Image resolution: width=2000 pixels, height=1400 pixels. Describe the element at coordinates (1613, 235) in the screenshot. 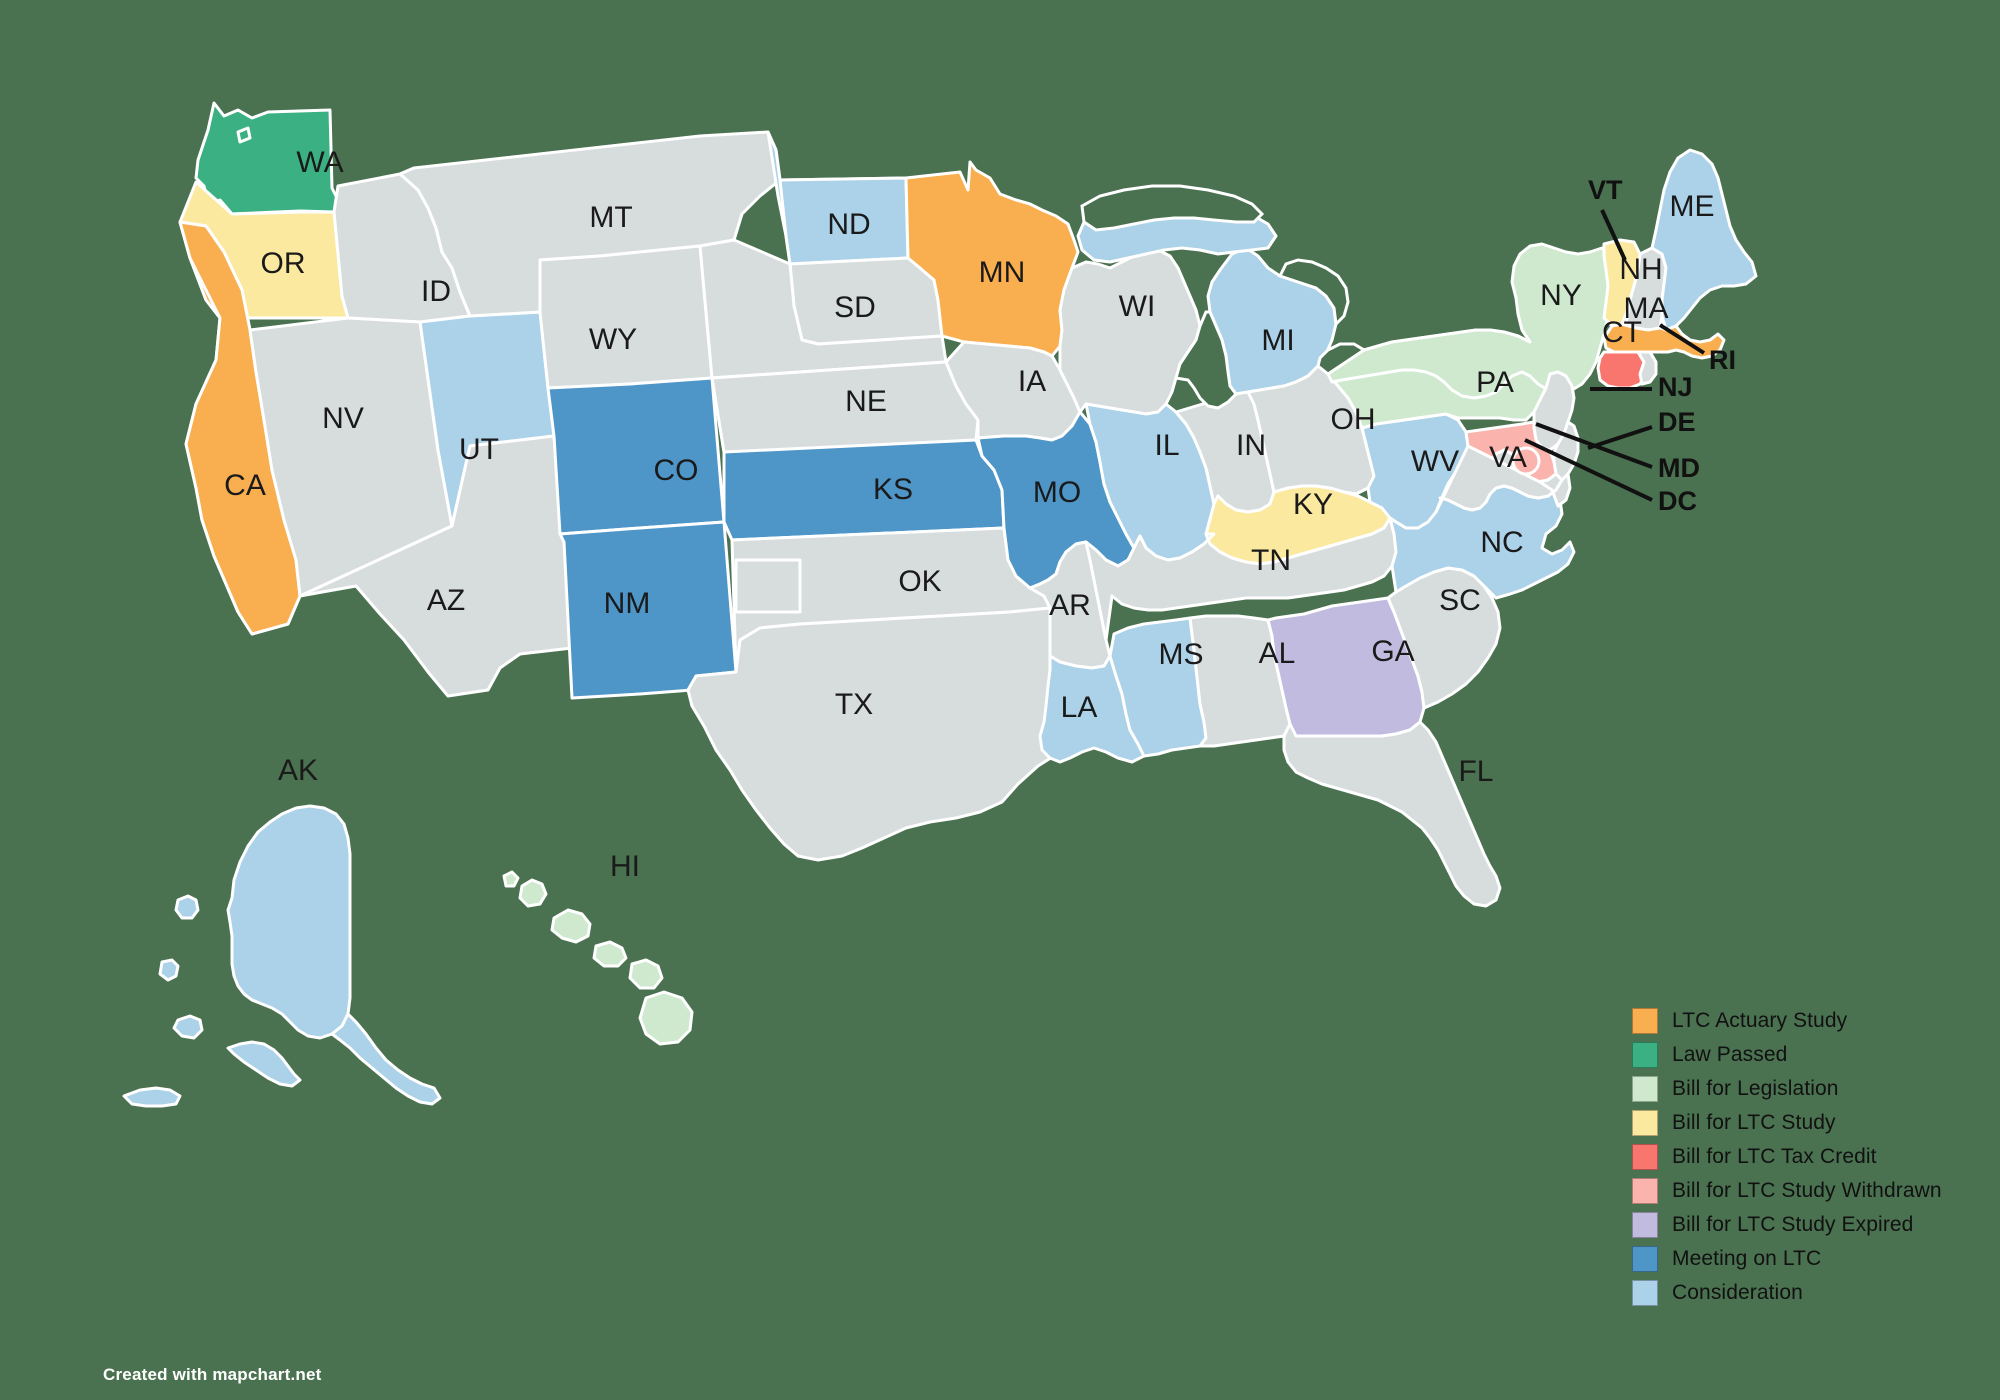

I see `callout-line-VT` at that location.